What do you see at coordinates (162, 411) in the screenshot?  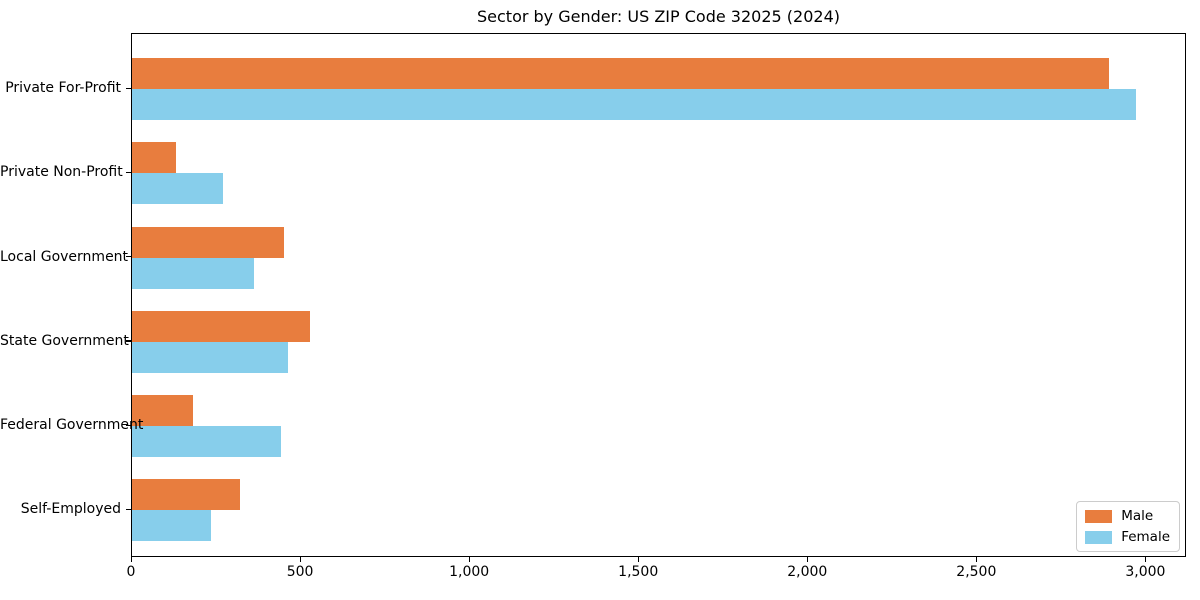 I see `bar-male-federal-government` at bounding box center [162, 411].